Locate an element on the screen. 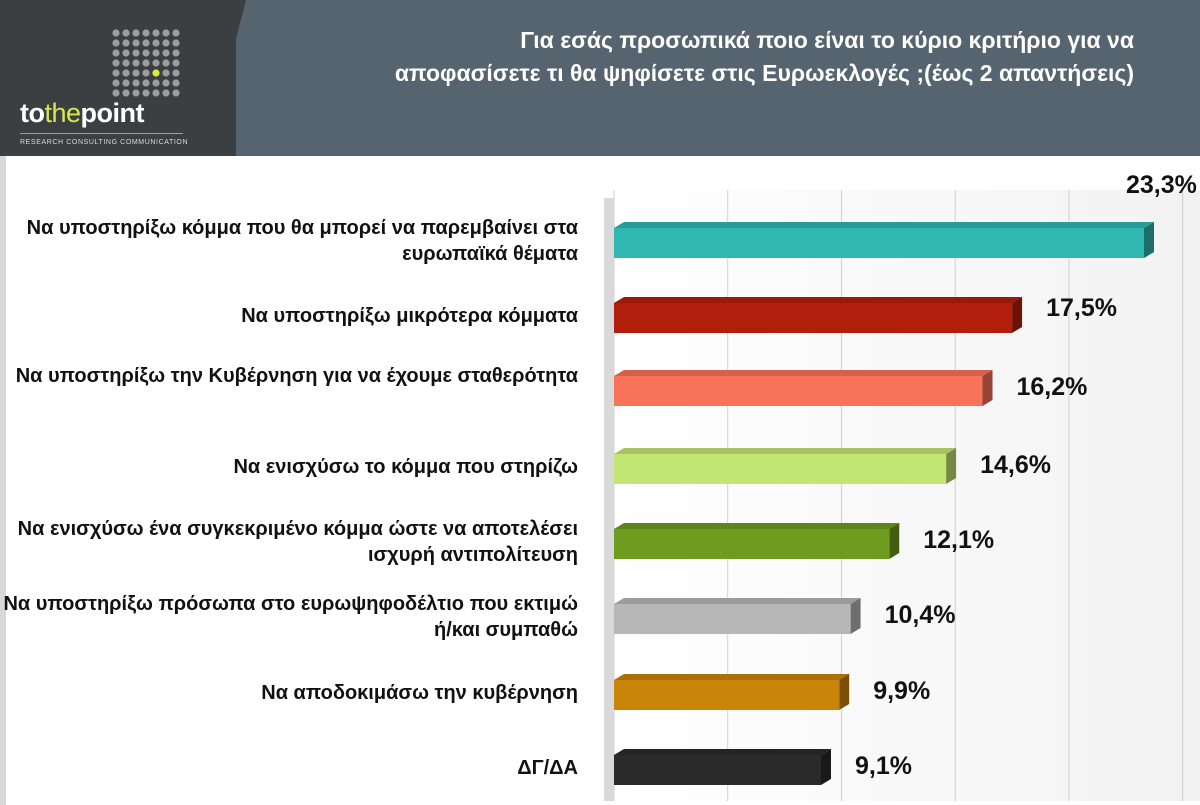 Image resolution: width=1200 pixels, height=805 pixels. value-label-4: 14,6% is located at coordinates (1015, 465).